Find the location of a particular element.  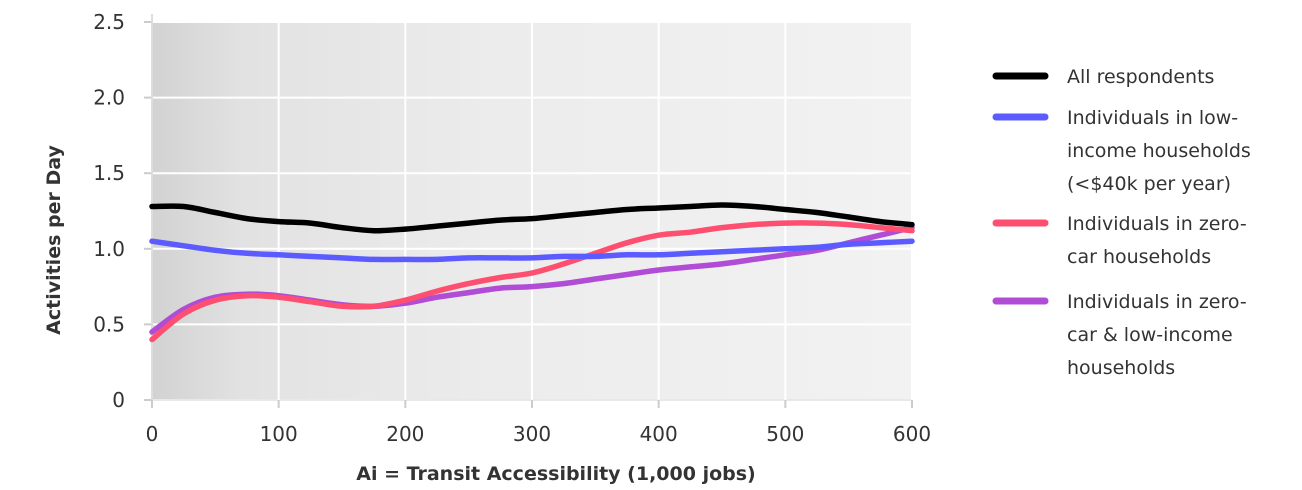

x-tick-label: 0 is located at coordinates (152, 434).